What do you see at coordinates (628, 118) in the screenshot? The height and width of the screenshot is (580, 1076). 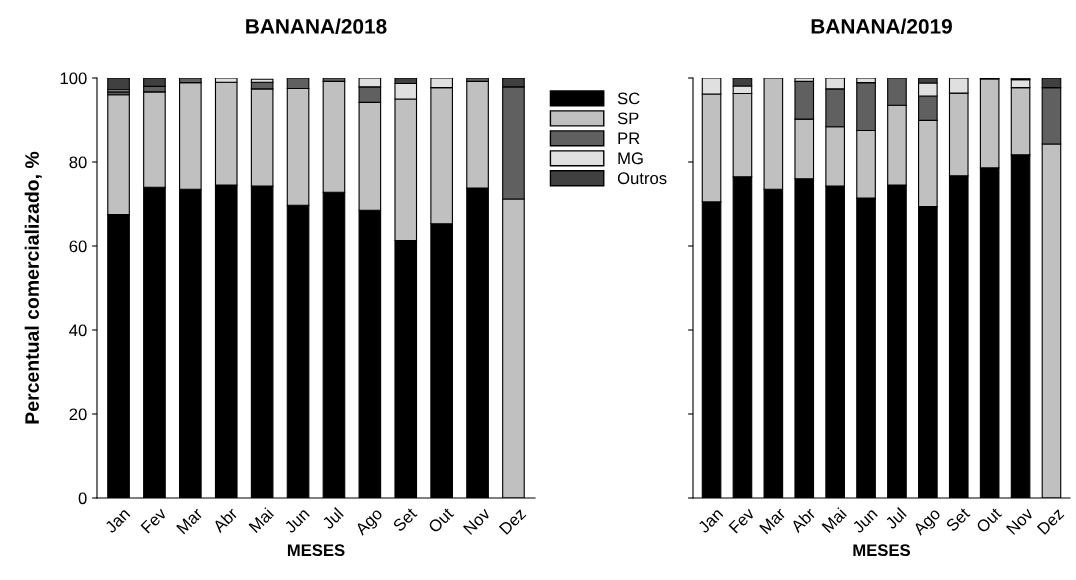 I see `legend-label: SP` at bounding box center [628, 118].